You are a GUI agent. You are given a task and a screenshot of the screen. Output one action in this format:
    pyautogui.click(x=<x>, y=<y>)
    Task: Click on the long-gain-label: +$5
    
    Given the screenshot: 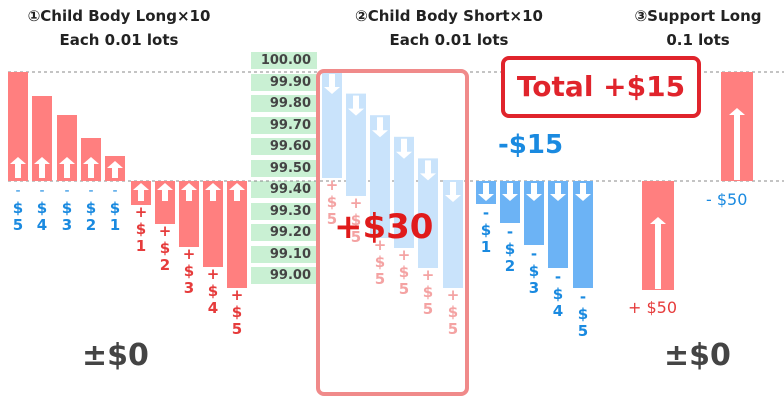 What is the action you would take?
    pyautogui.click(x=237, y=312)
    